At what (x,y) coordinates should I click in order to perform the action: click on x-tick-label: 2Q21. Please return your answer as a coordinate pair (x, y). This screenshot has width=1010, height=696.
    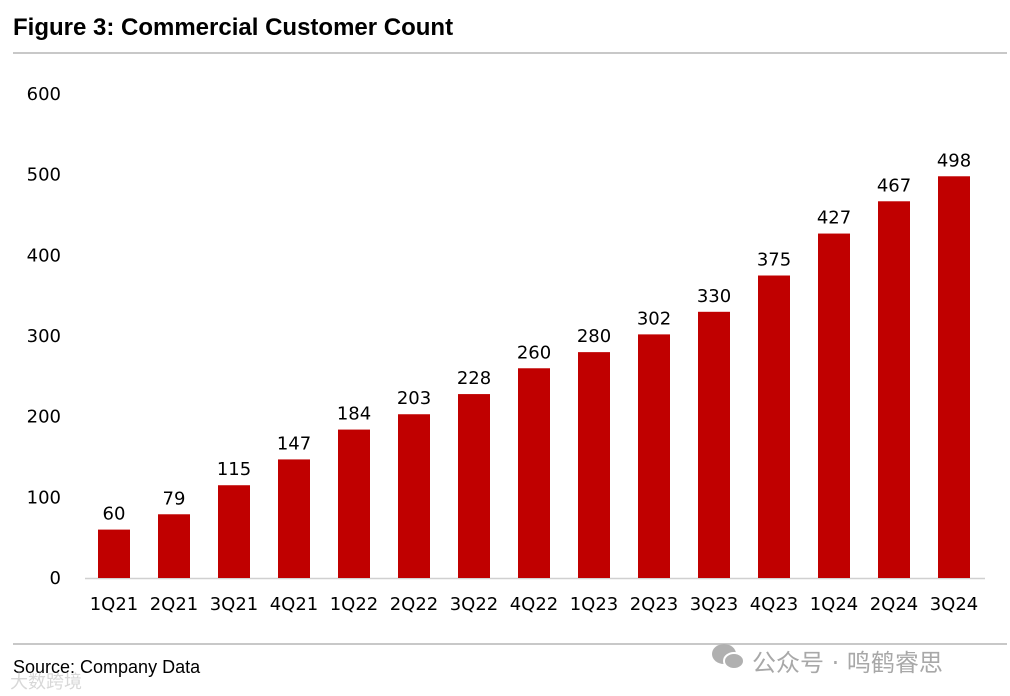
    Looking at the image, I should click on (174, 604).